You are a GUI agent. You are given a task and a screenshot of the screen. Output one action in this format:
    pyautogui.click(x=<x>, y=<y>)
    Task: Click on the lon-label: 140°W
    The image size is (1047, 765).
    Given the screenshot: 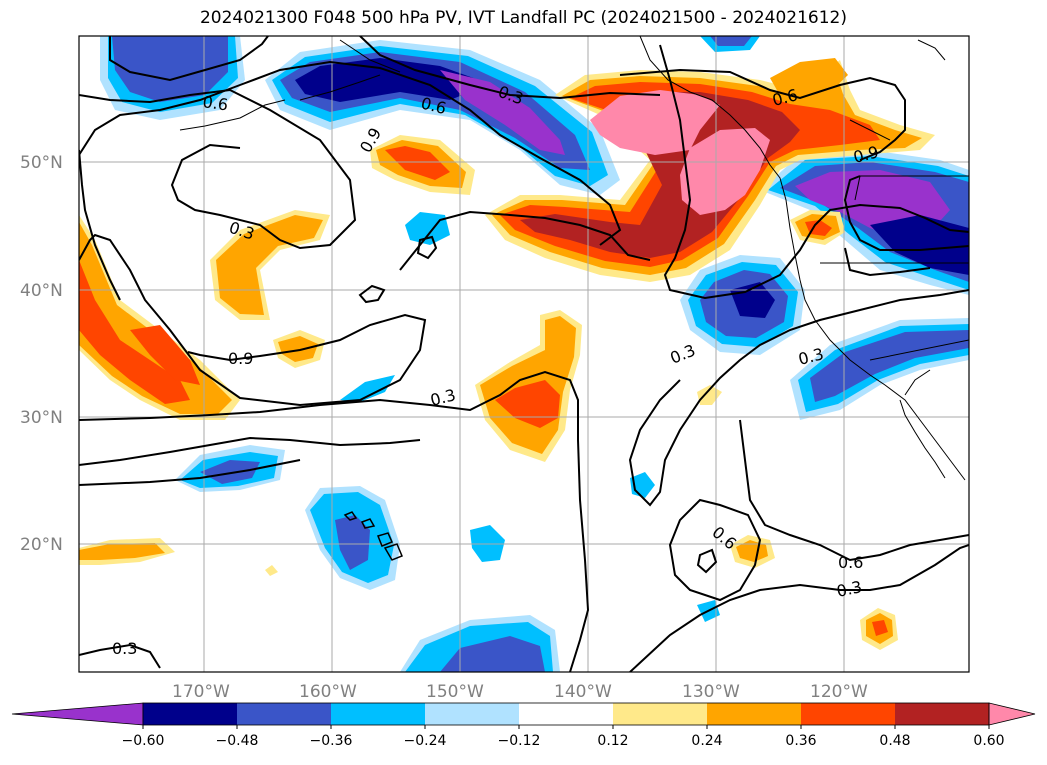 What is the action you would take?
    pyautogui.click(x=583, y=692)
    